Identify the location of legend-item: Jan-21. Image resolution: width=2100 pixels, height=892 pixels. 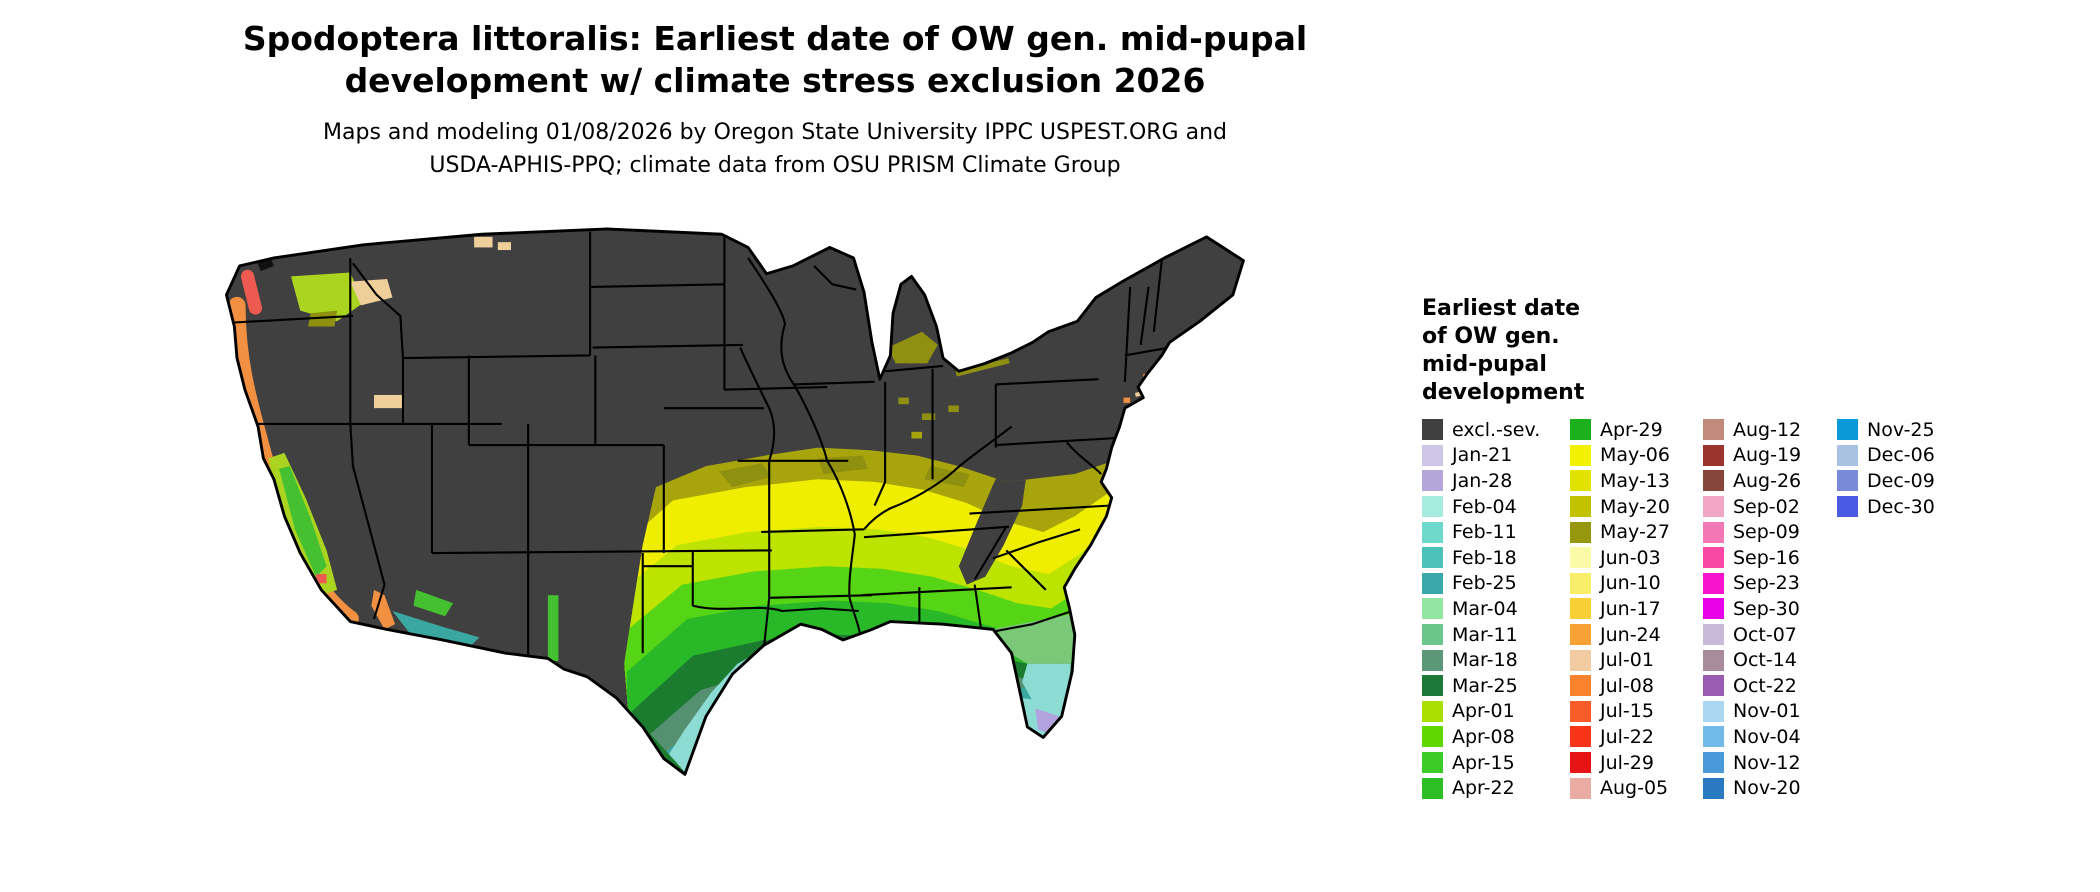
(1496, 456).